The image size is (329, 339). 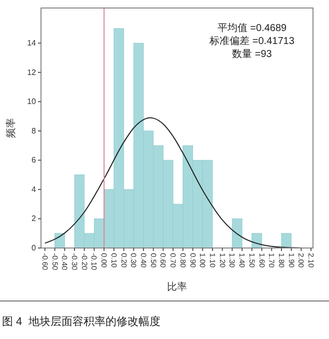 What do you see at coordinates (251, 41) in the screenshot?
I see `annotation: 标准偏差 =0.41713` at bounding box center [251, 41].